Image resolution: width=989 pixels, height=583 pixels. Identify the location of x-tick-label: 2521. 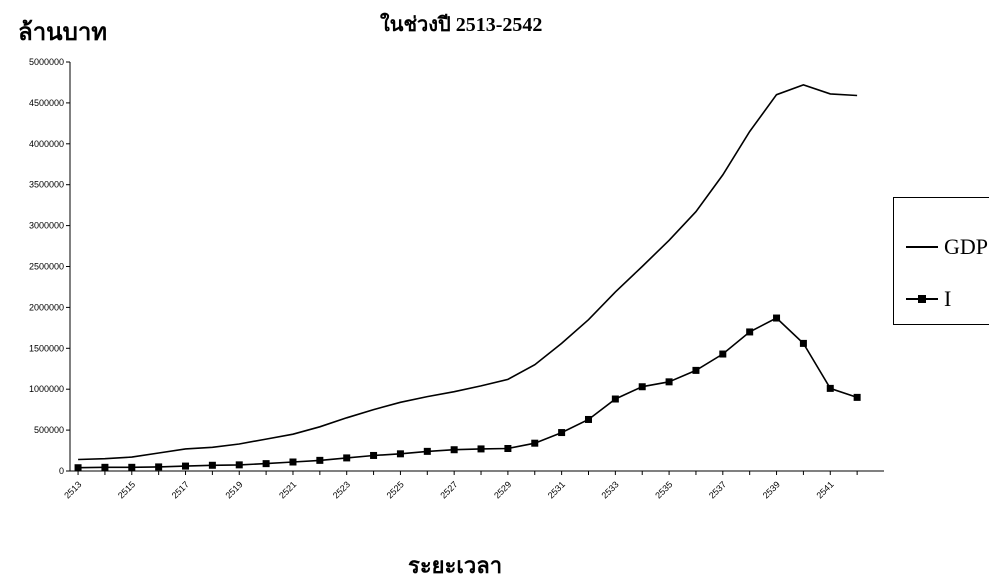
(287, 489).